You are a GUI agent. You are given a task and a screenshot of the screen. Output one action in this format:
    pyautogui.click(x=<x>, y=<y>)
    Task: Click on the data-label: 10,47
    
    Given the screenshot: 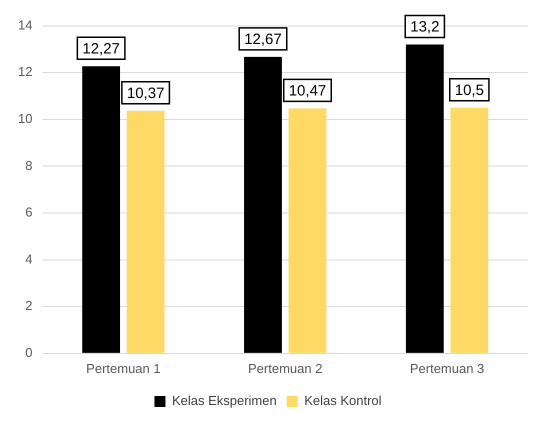 What is the action you would take?
    pyautogui.click(x=307, y=91)
    